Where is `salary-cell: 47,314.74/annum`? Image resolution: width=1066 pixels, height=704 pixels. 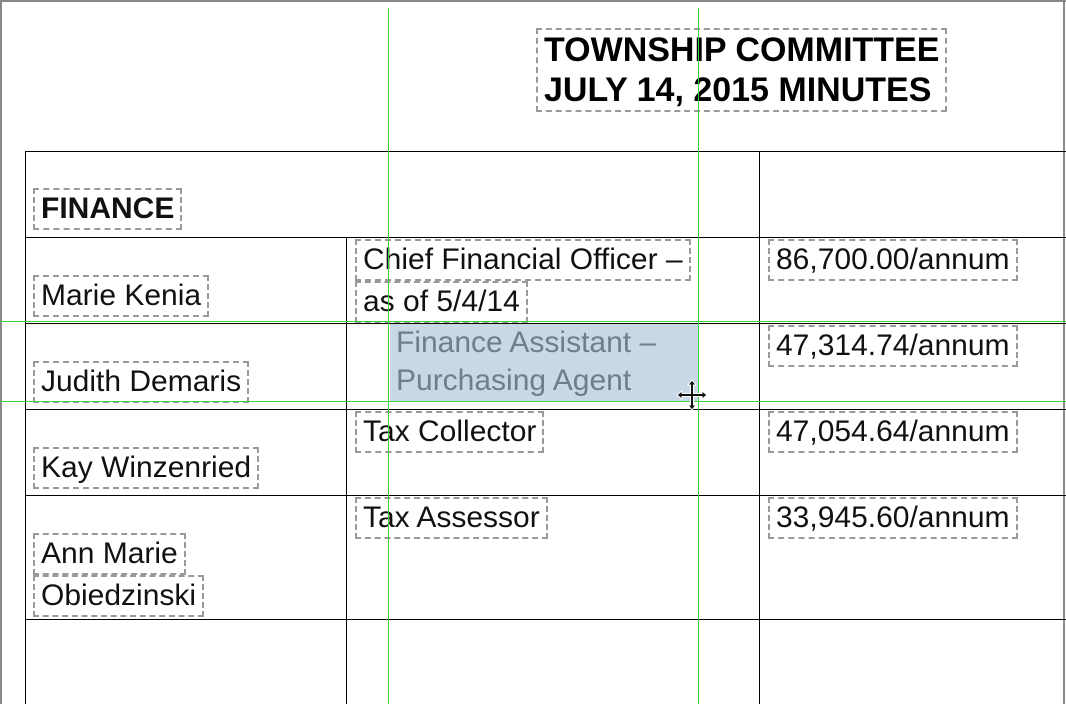
salary-cell: 47,314.74/annum is located at coordinates (893, 346).